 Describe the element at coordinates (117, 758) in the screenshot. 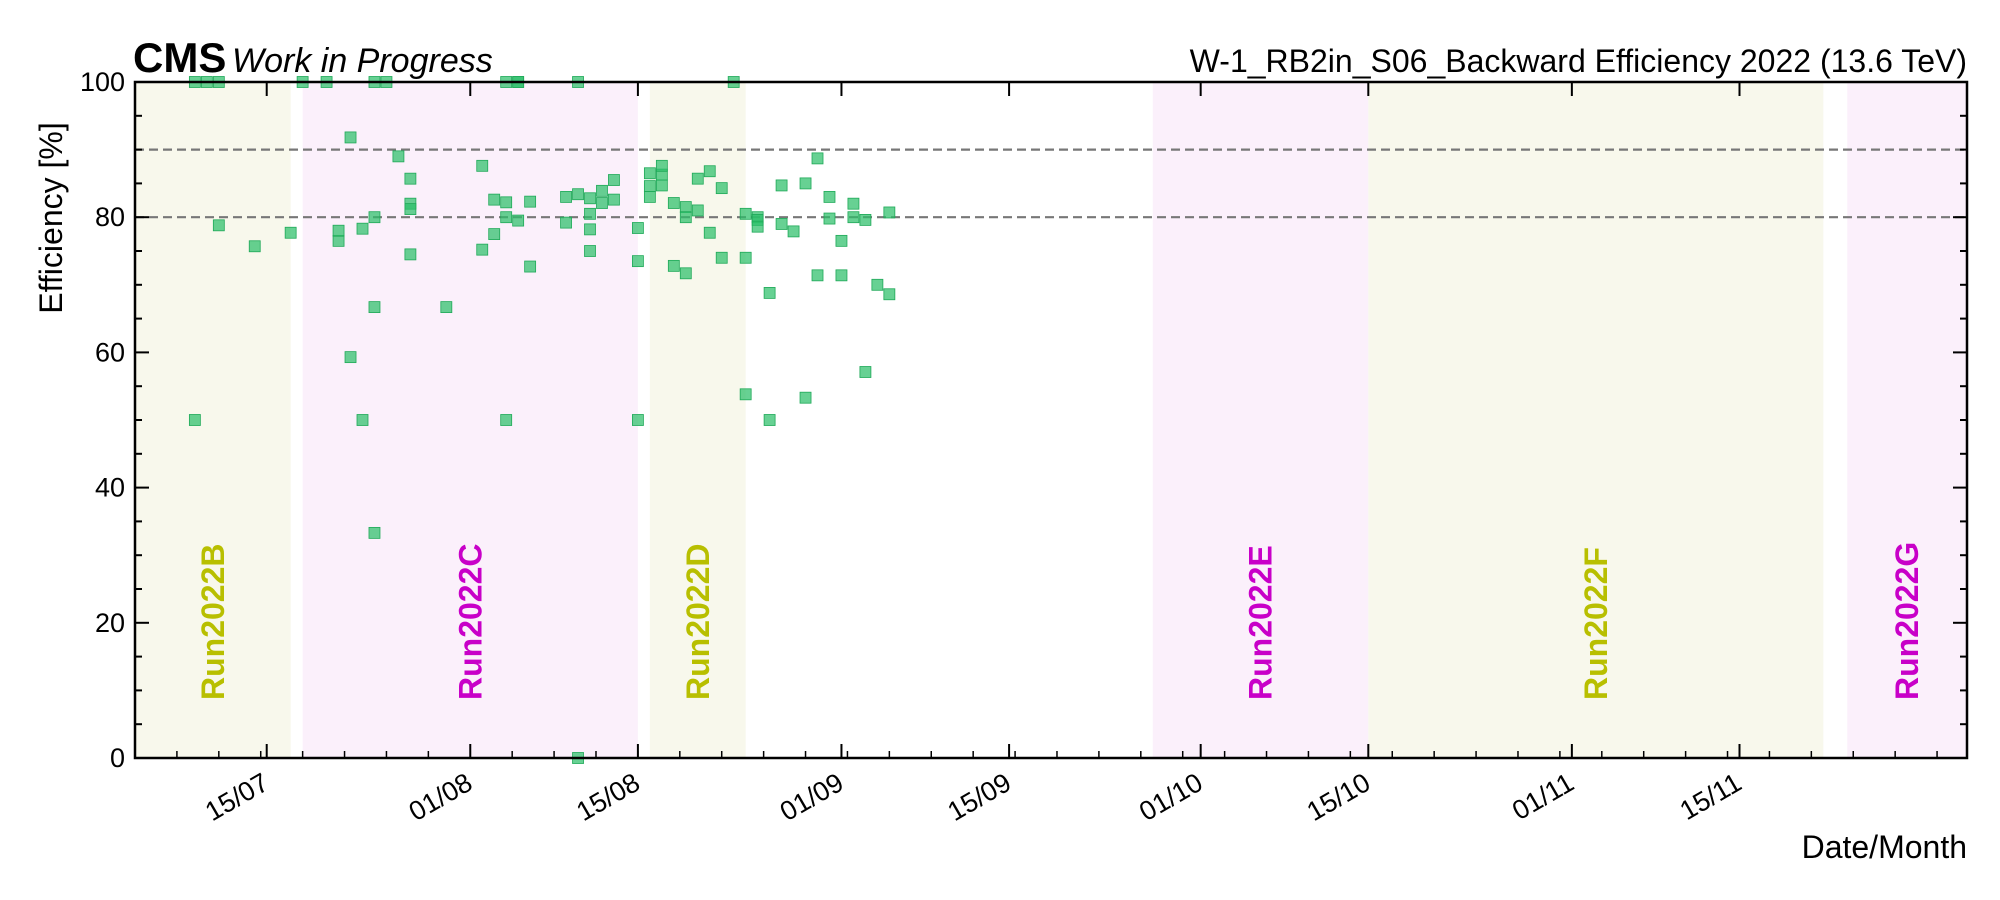

I see `y-tick-label: 0` at that location.